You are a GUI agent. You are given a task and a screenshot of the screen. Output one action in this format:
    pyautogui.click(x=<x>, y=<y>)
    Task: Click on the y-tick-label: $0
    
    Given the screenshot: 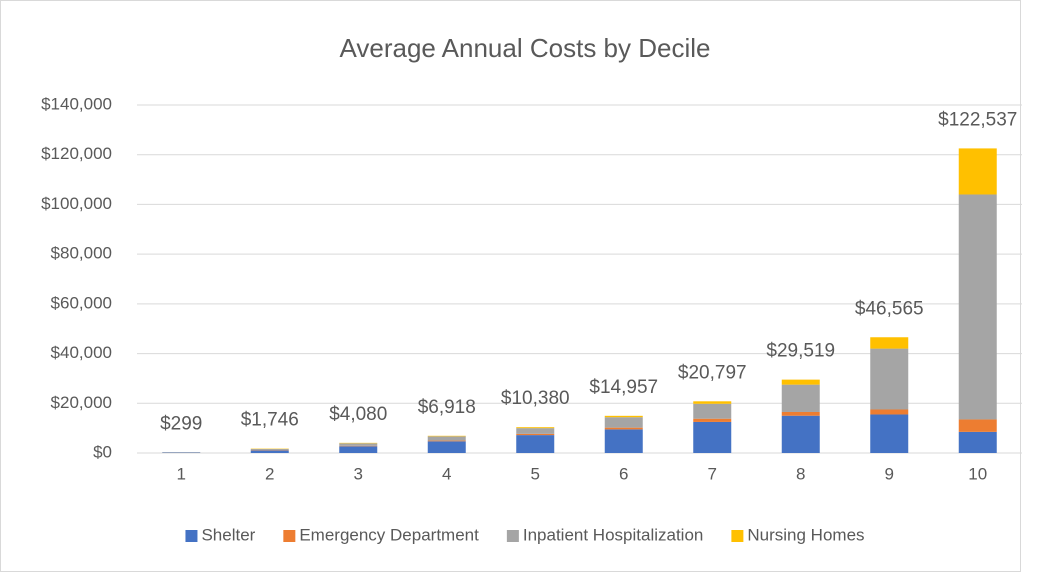 What is the action you would take?
    pyautogui.click(x=102, y=451)
    